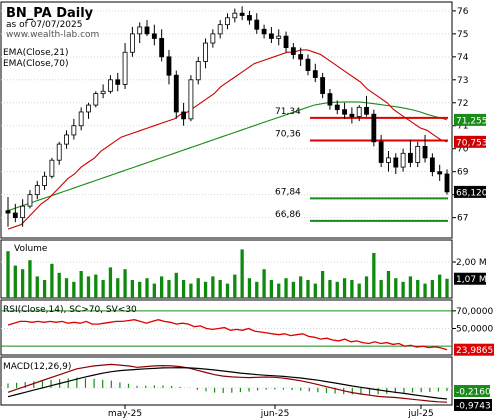 The height and width of the screenshot is (420, 496). Describe the element at coordinates (472, 143) in the screenshot. I see `price-marker-label: 70,753` at that location.